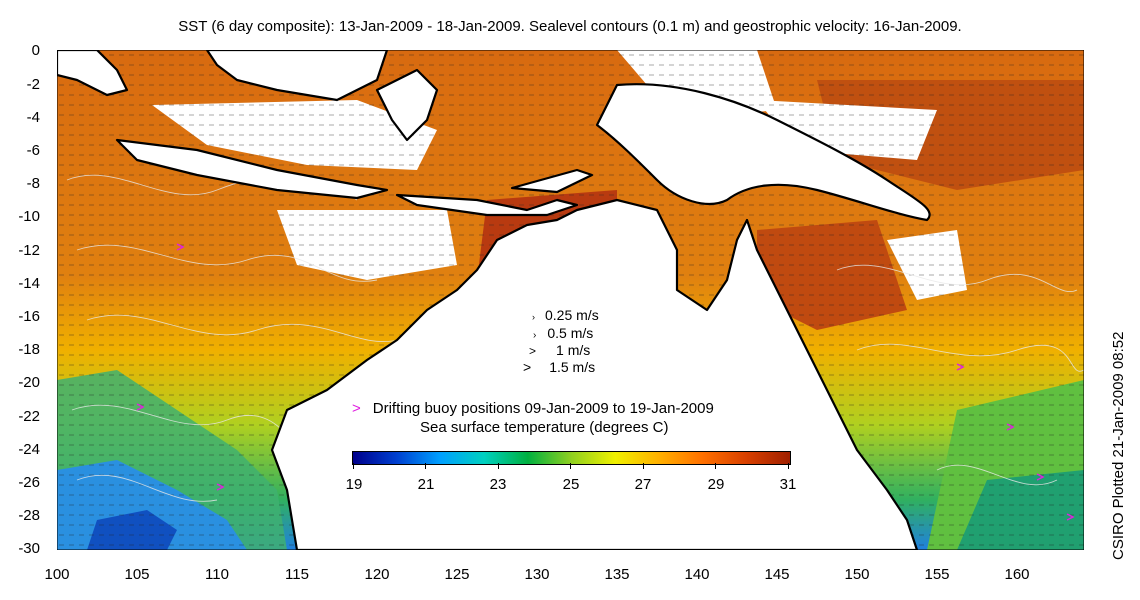 The width and height of the screenshot is (1140, 600). What do you see at coordinates (33, 150) in the screenshot?
I see `y-tick-label: -6` at bounding box center [33, 150].